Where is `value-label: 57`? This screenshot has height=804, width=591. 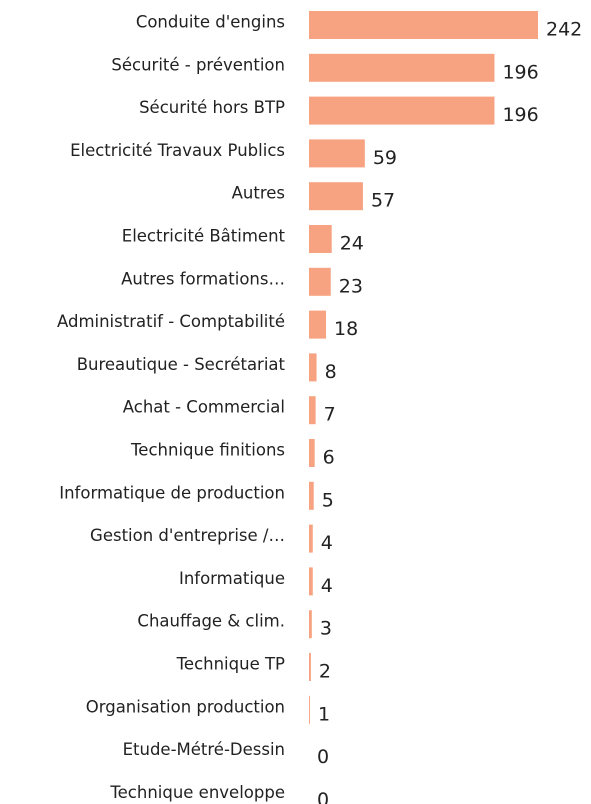 value-label: 57 is located at coordinates (383, 201).